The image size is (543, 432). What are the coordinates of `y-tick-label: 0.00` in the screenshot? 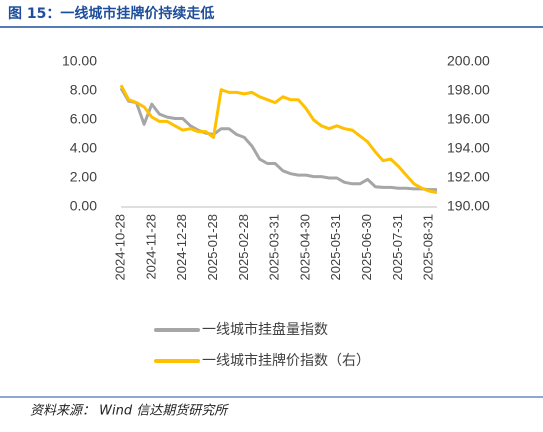 It's located at (83, 206).